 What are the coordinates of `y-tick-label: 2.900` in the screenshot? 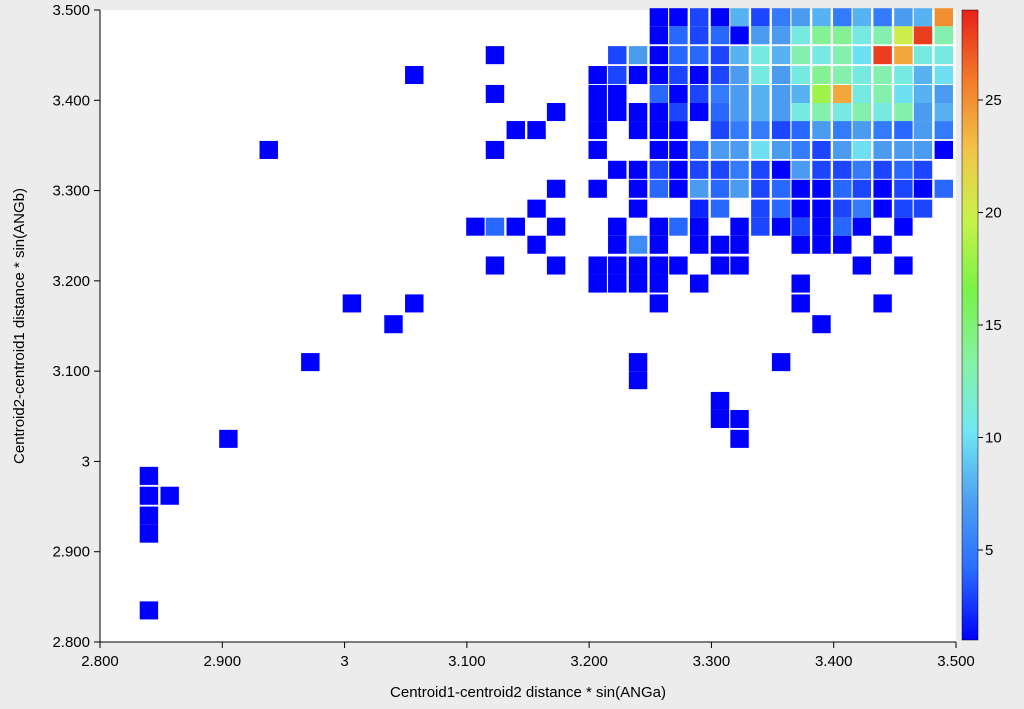 It's located at (71, 552).